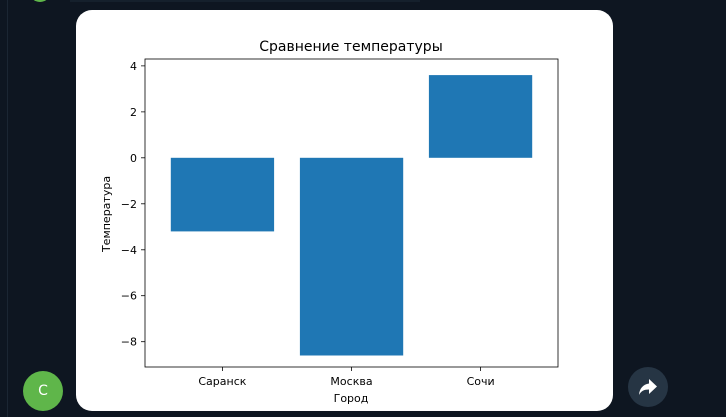 This screenshot has height=417, width=726. What do you see at coordinates (481, 381) in the screenshot?
I see `x-tick-label: Сочи` at bounding box center [481, 381].